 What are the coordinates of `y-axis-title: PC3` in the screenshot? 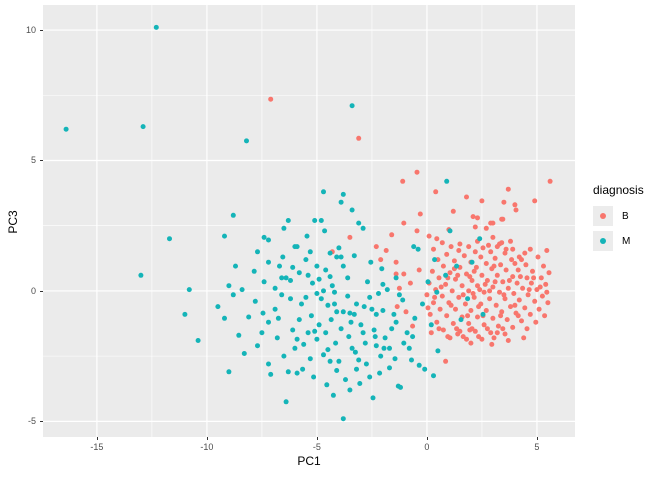 It's located at (13, 222).